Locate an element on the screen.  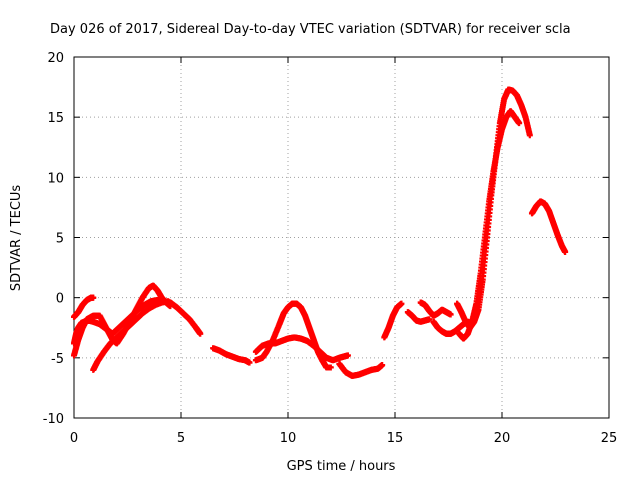
x-axis-label: GPS time / hours is located at coordinates (341, 466).